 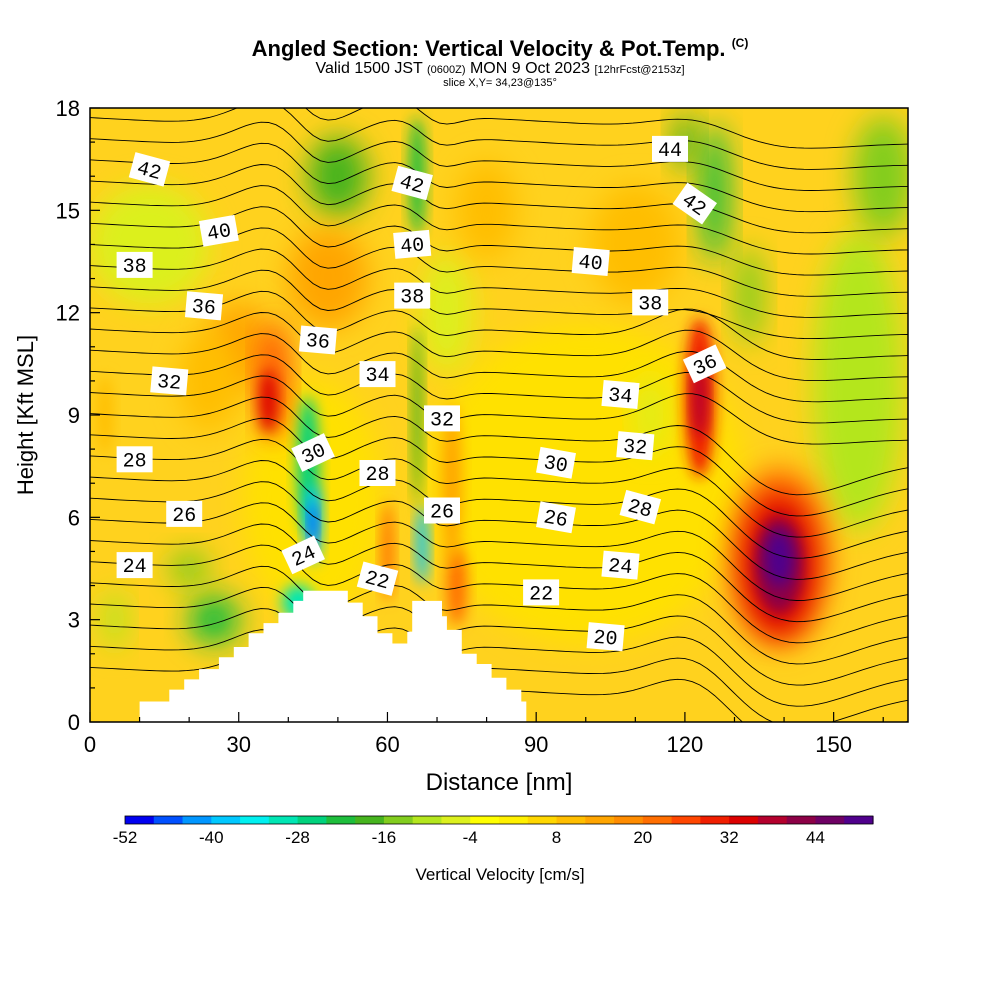 I want to click on contour-label-17: 32, so click(x=442, y=418).